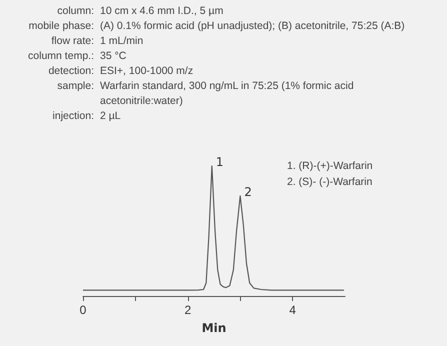  I want to click on text: column: 10 cm x 4.6 mm I.D., 5 µm, so click(140, 11).